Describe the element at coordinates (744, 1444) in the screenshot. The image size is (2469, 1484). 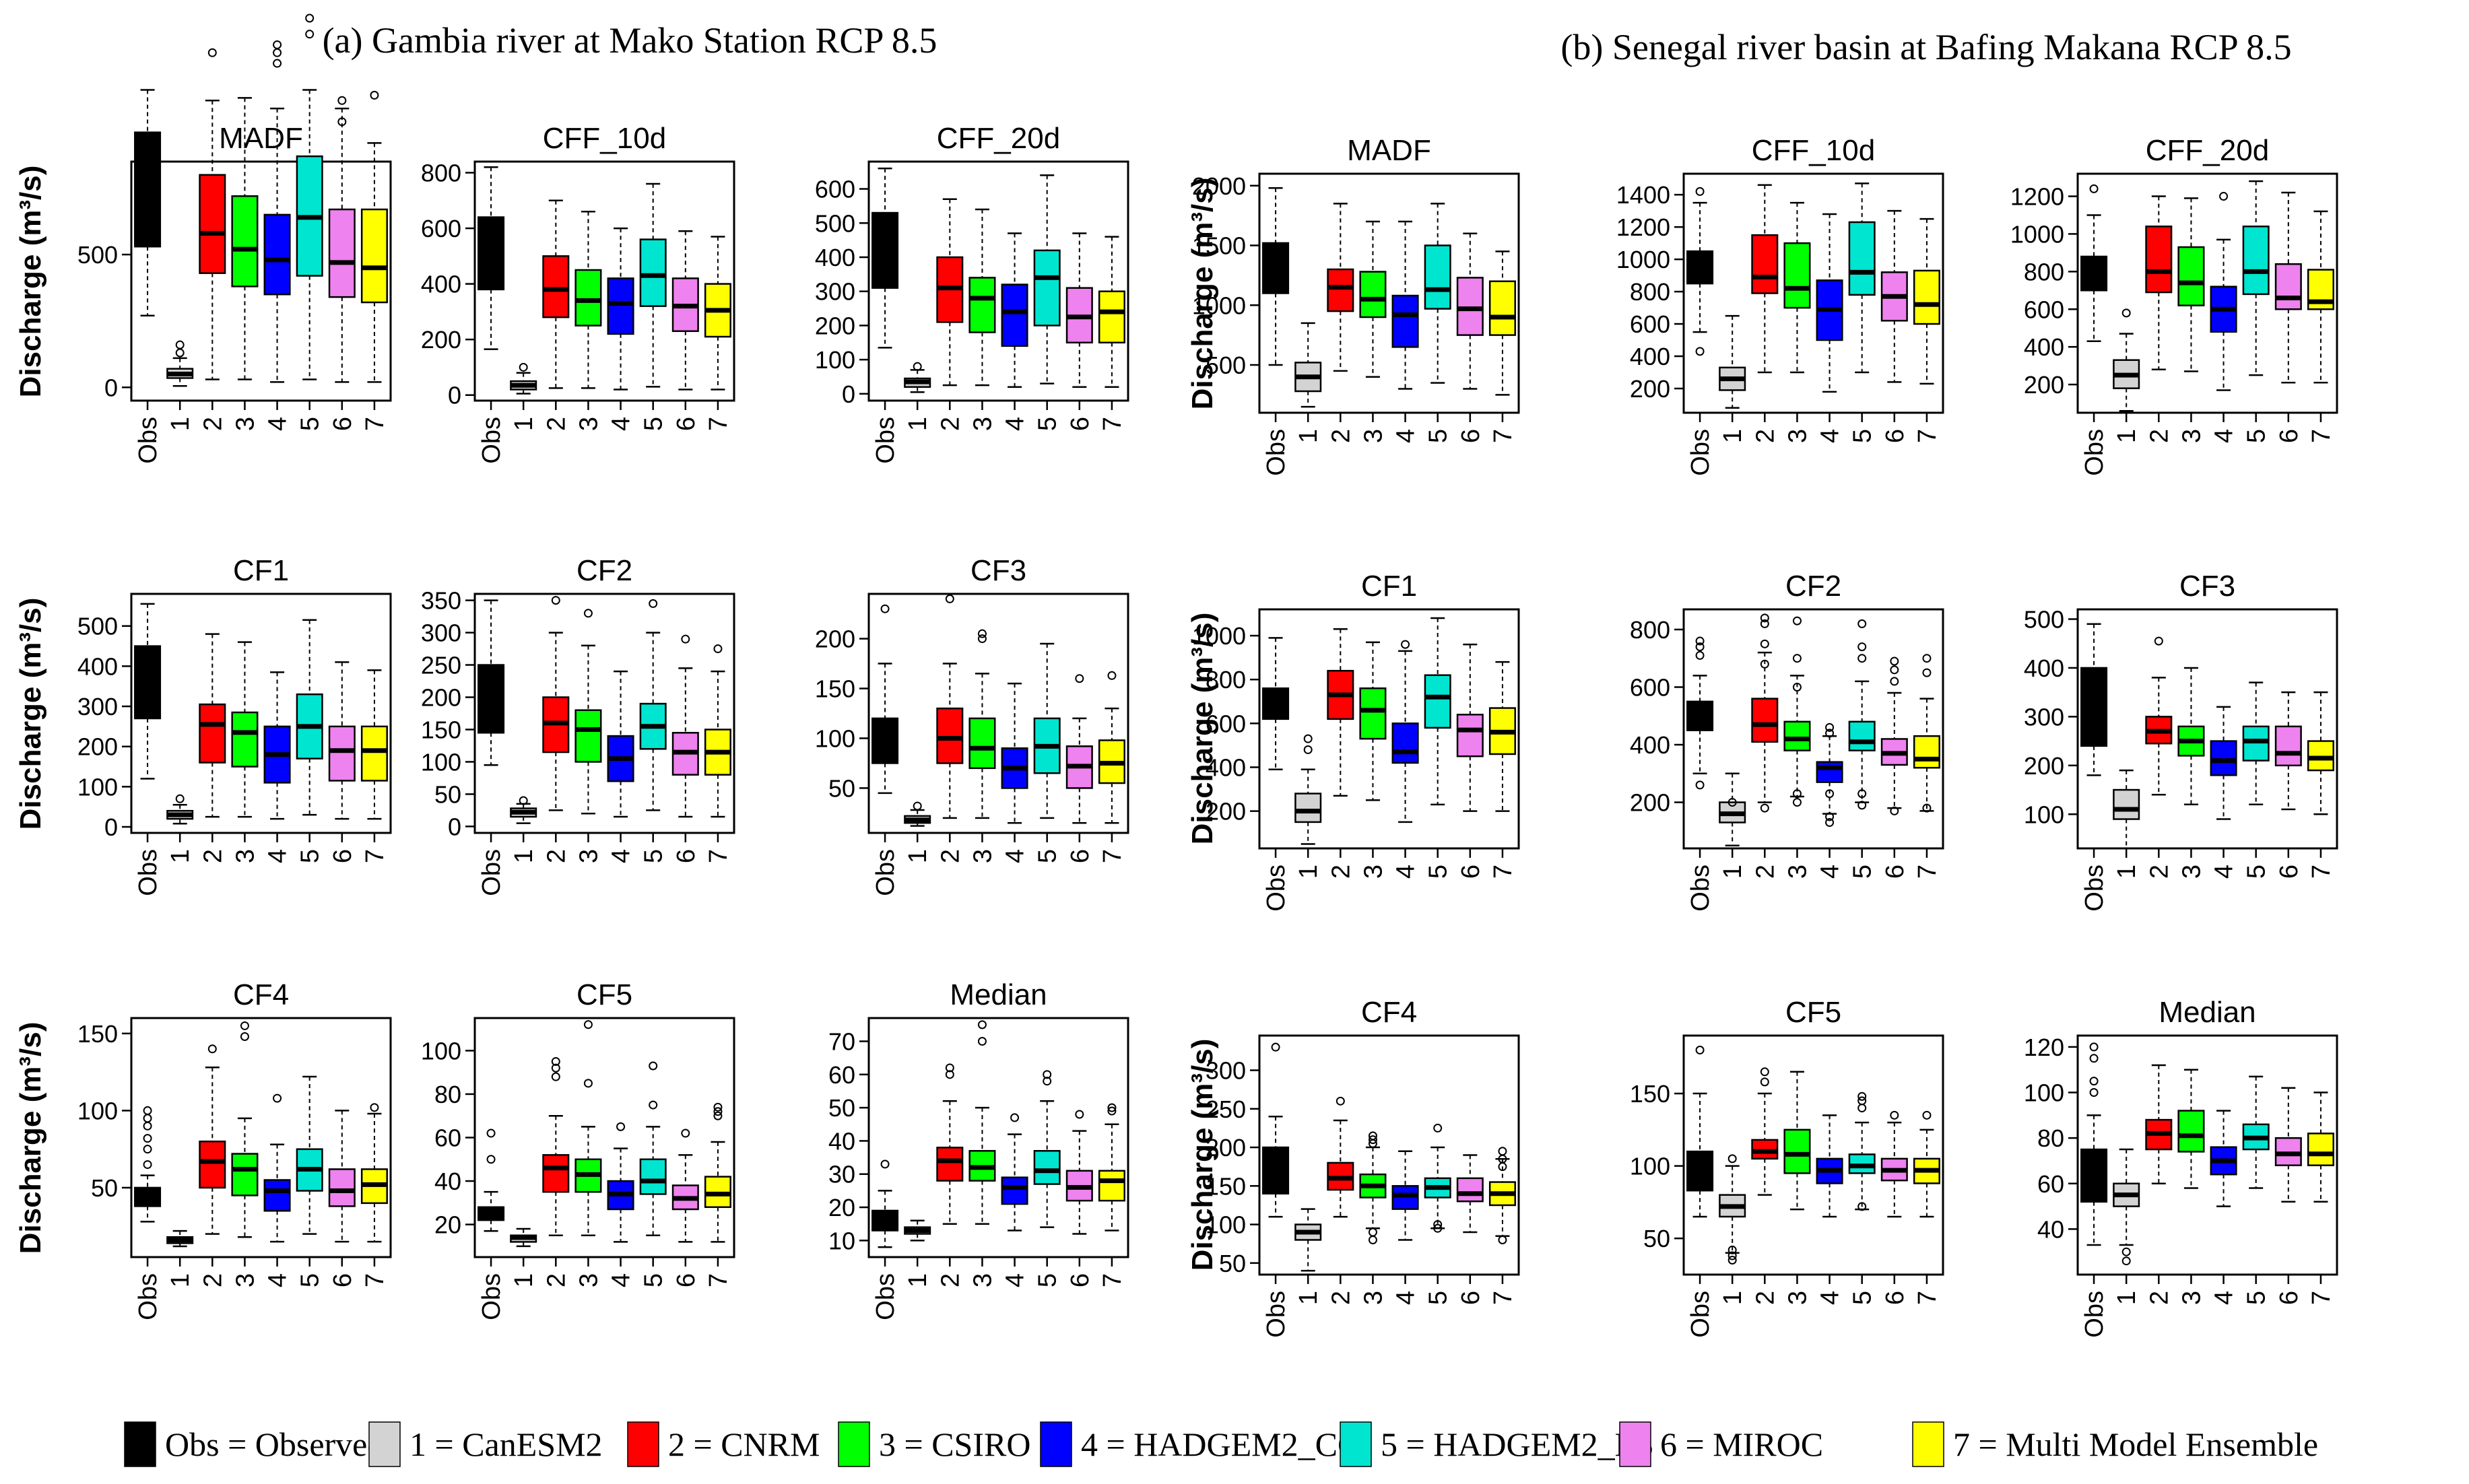
I see `legend-label: 2 = CNRM` at that location.